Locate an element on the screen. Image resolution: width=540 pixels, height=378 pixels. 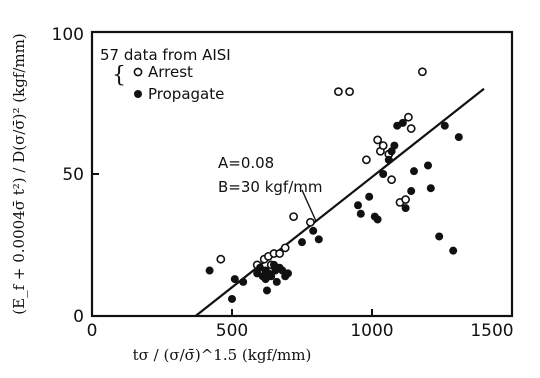
annotation-b: B=30 kgf/mm is located at coordinates (270, 187).